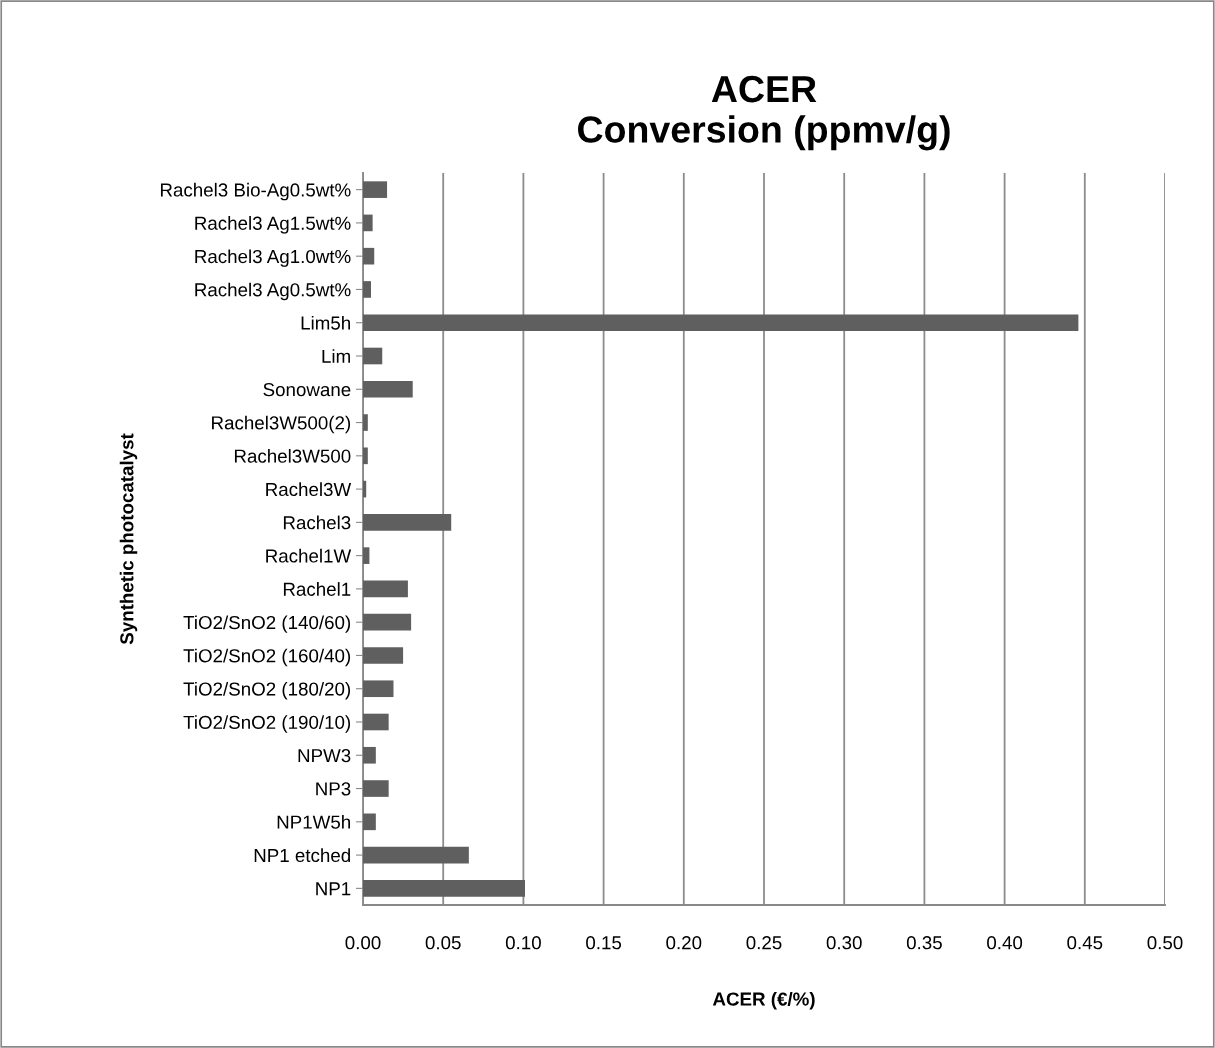 Image resolution: width=1215 pixels, height=1048 pixels. Describe the element at coordinates (317, 589) in the screenshot. I see `y-tick-label: Rachel1` at that location.